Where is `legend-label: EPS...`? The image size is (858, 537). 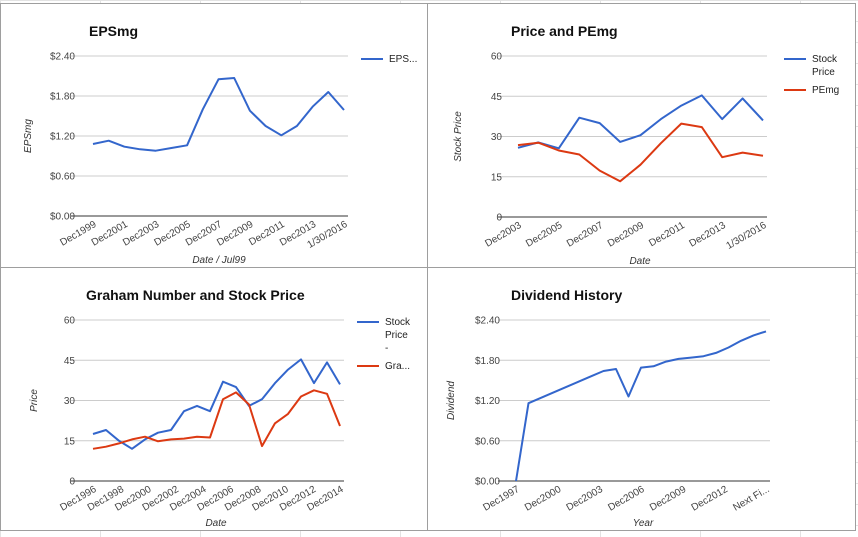 legend-label: EPS... is located at coordinates (403, 59).